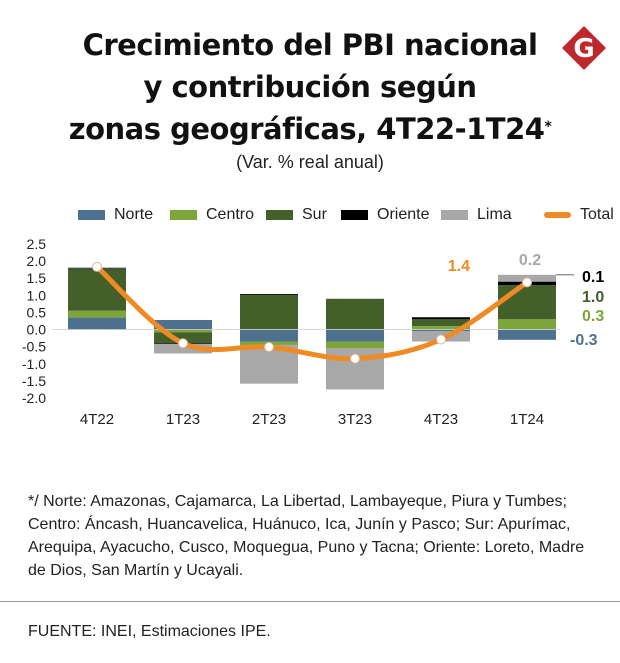  What do you see at coordinates (476, 215) in the screenshot?
I see `legend-item-lima: Lima` at bounding box center [476, 215].